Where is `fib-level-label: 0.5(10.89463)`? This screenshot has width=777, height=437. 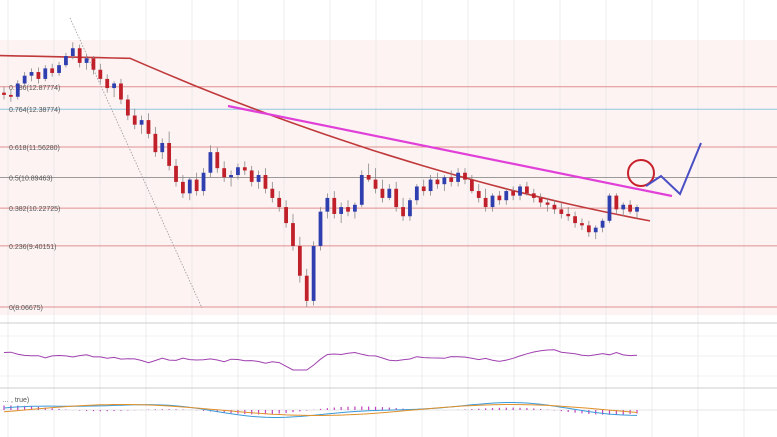 fib-level-label: 0.5(10.89463) is located at coordinates (31, 179).